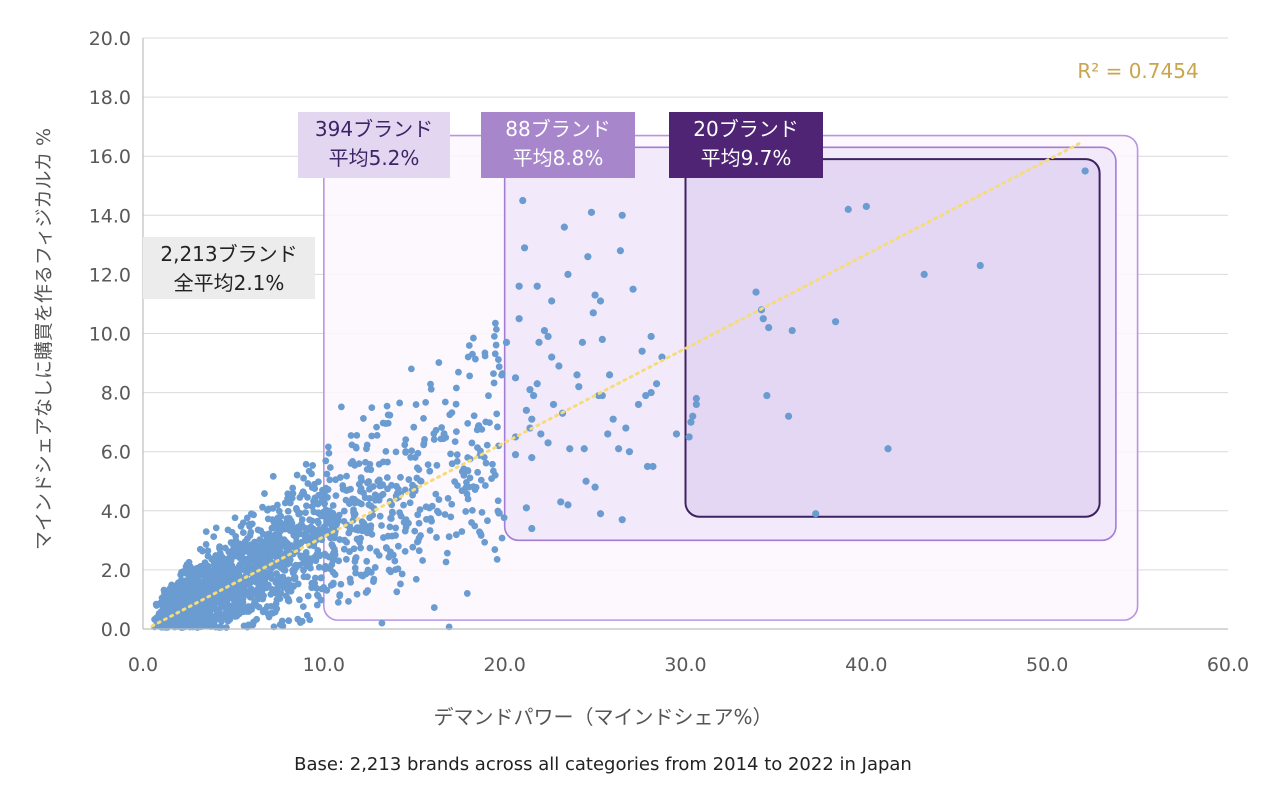 The height and width of the screenshot is (805, 1280). I want to click on y-tick-label: 20.0, so click(110, 39).